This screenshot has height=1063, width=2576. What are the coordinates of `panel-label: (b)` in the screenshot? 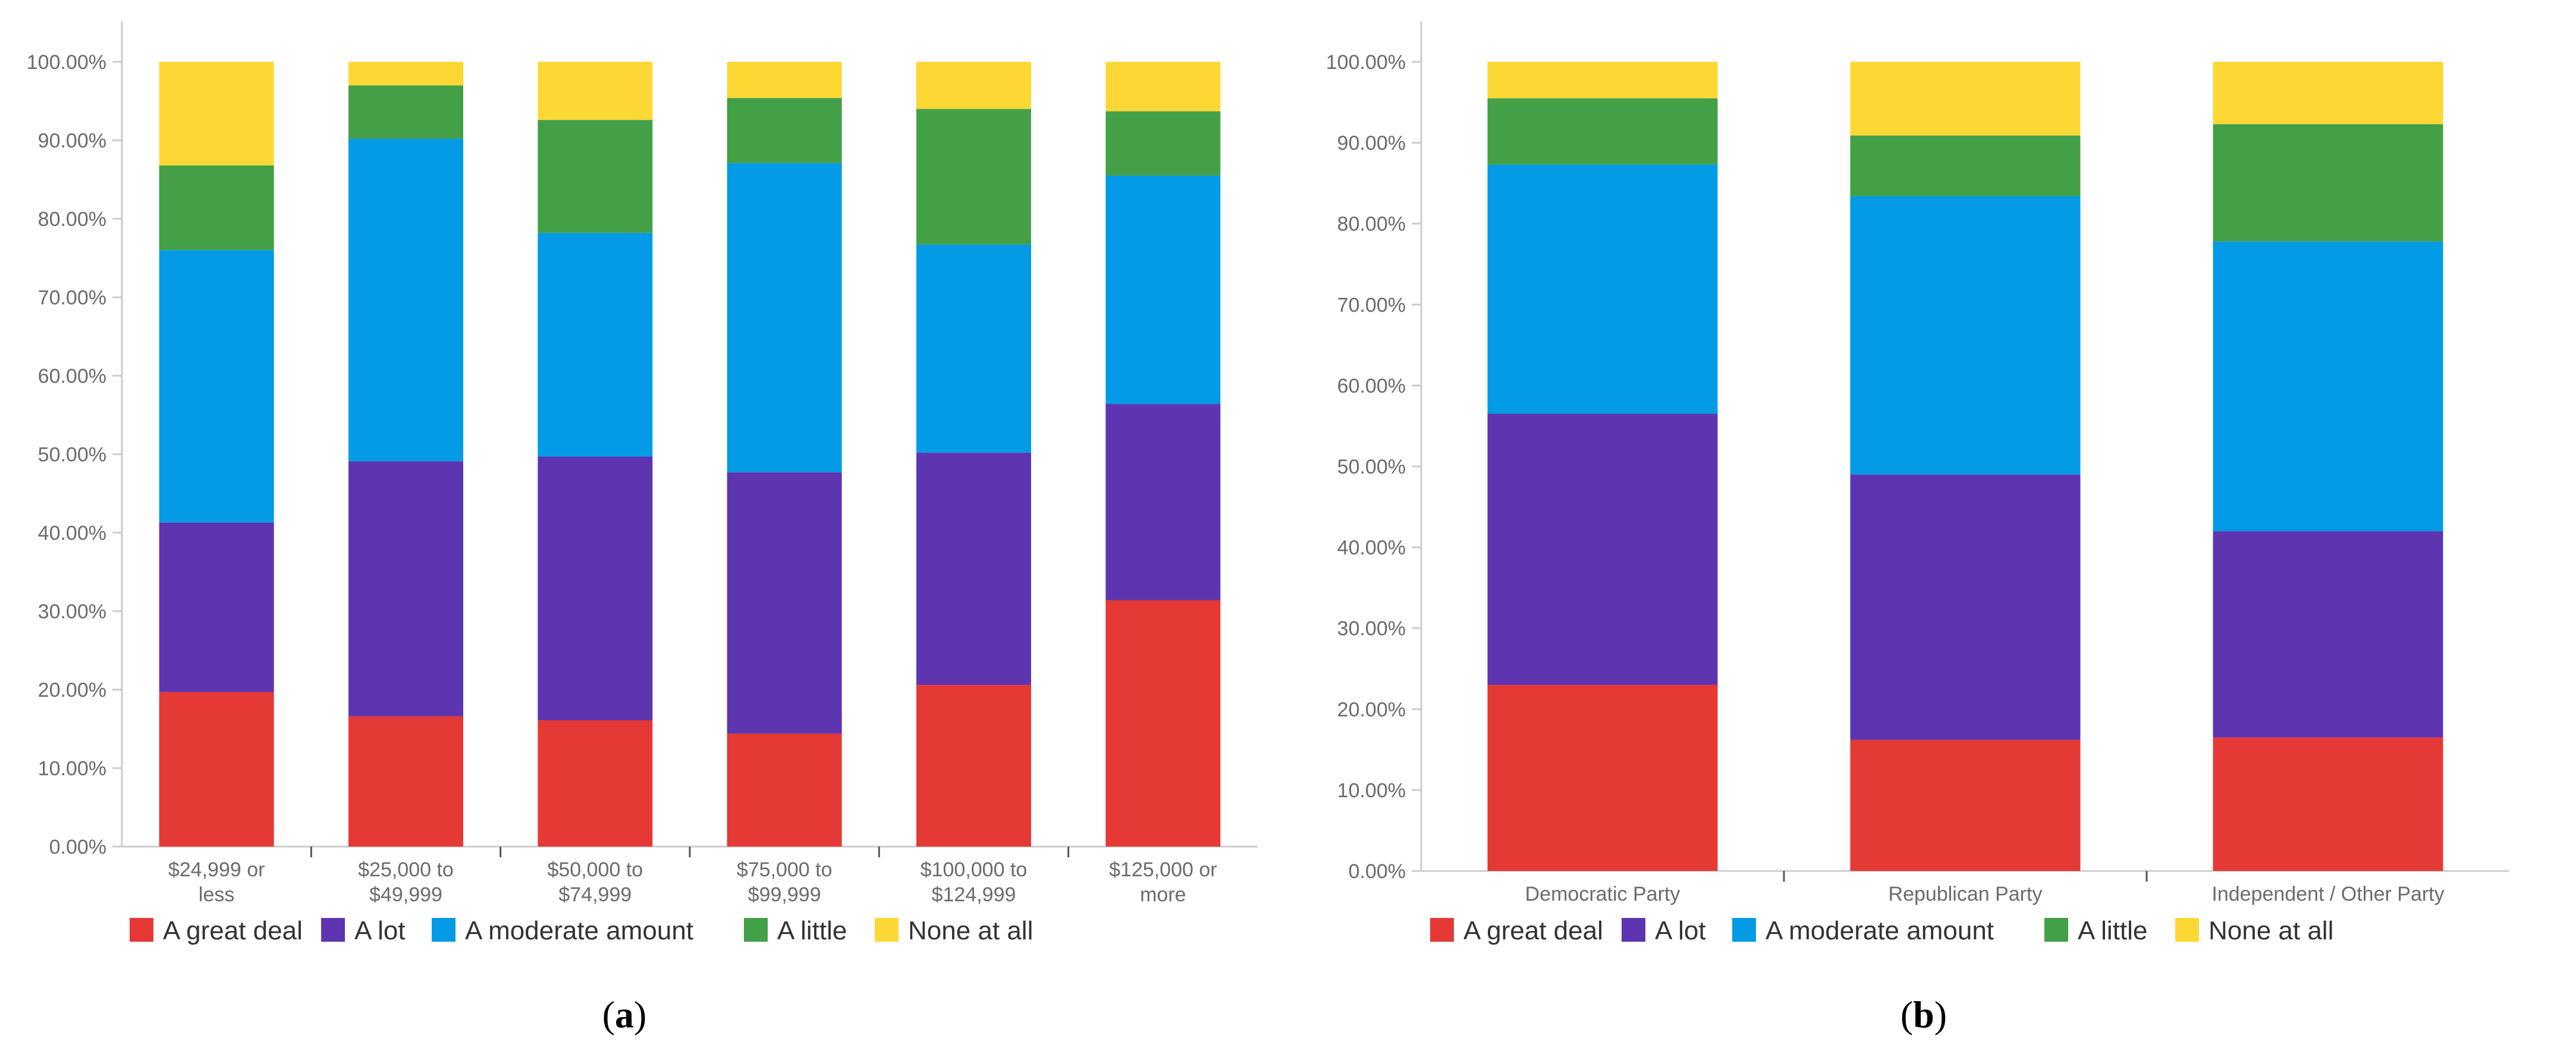 It's located at (1923, 1014).